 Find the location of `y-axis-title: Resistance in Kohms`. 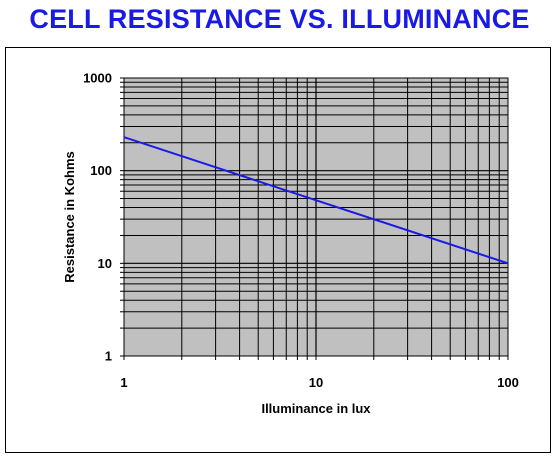

y-axis-title: Resistance in Kohms is located at coordinates (69, 217).